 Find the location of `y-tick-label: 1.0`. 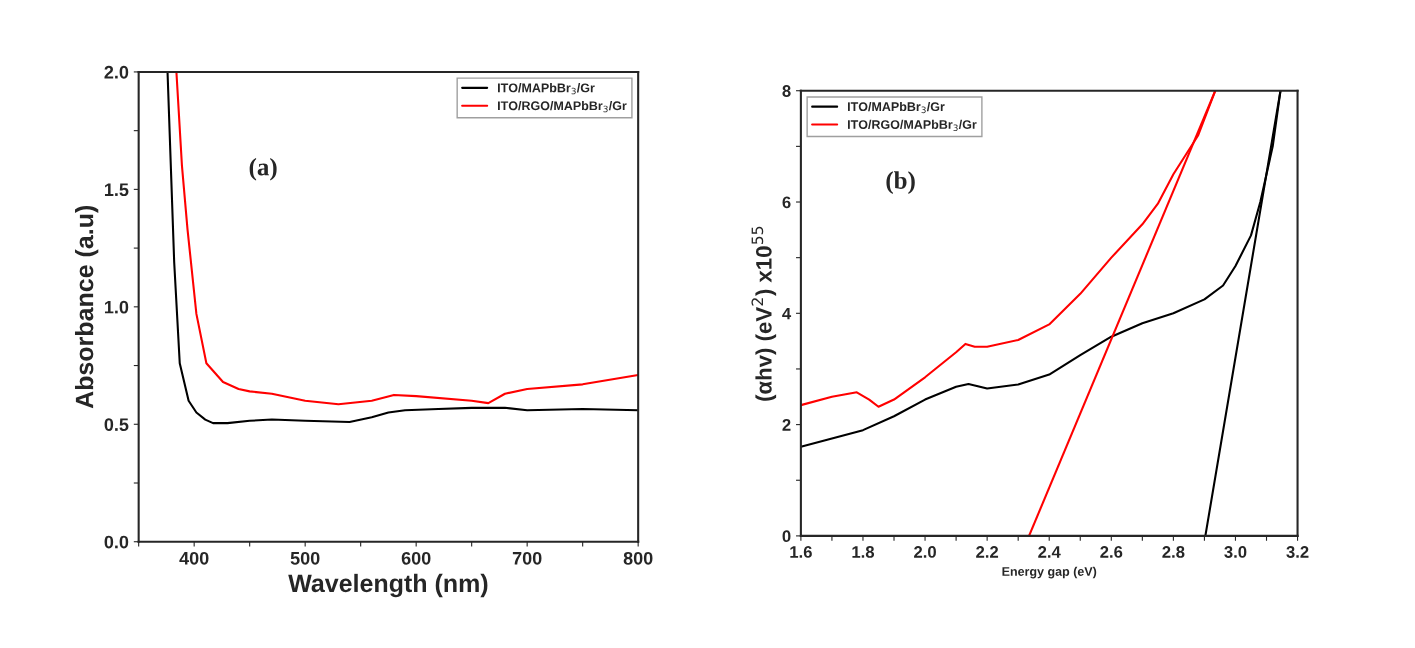

y-tick-label: 1.0 is located at coordinates (116, 307).